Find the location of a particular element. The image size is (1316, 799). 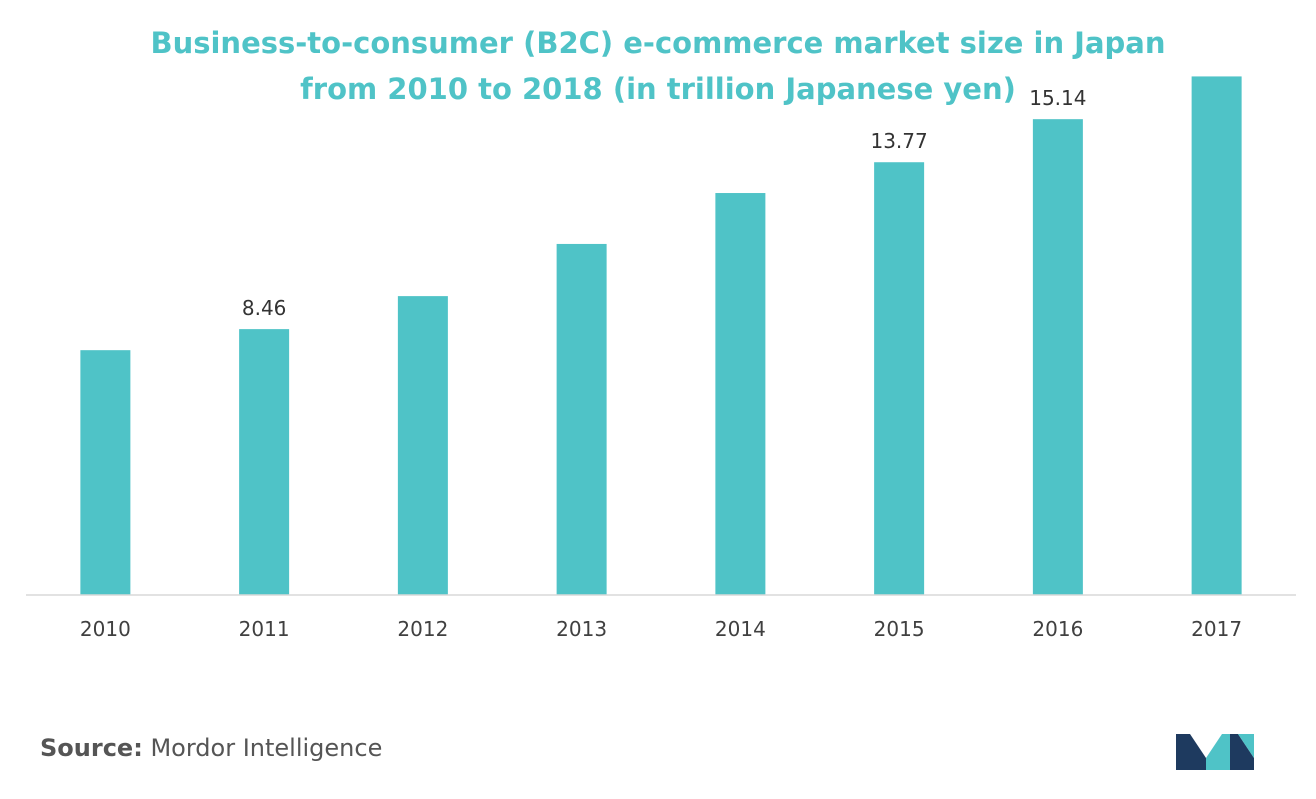

bar-2011 is located at coordinates (264, 462).